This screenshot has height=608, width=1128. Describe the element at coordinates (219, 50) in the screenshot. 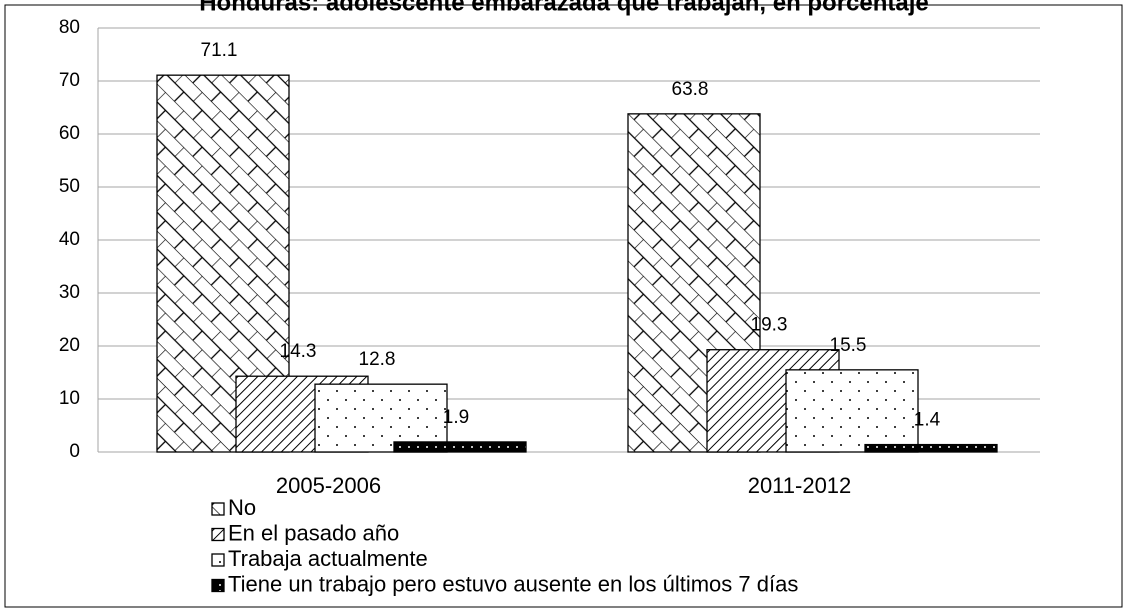

I see `data-label: 71.1` at that location.